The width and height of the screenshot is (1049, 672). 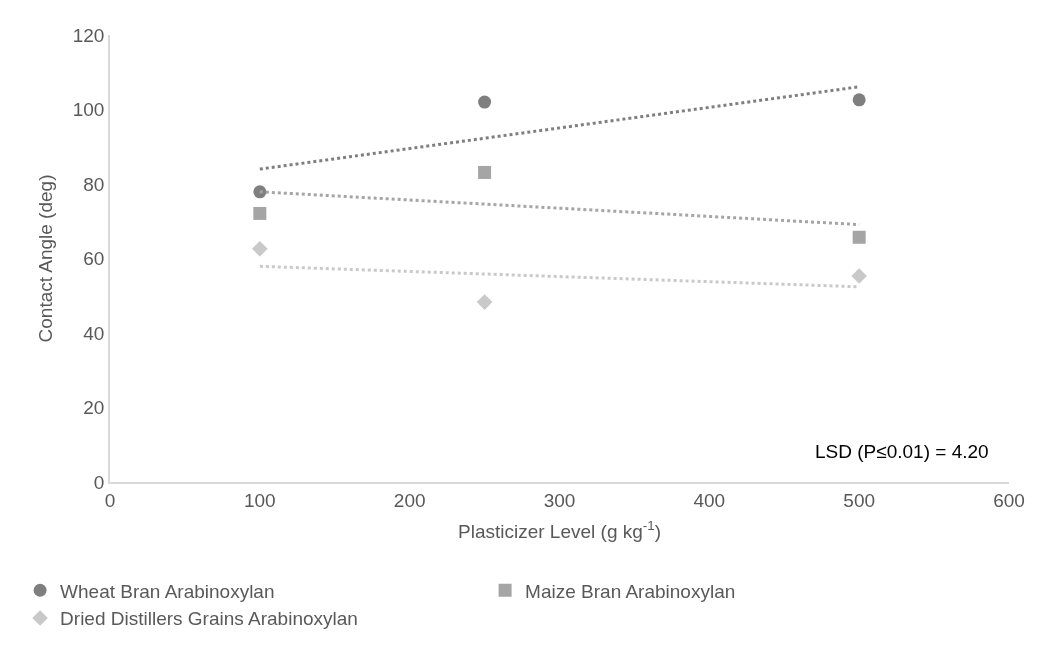 What do you see at coordinates (94, 259) in the screenshot?
I see `y-tick-label: 60` at bounding box center [94, 259].